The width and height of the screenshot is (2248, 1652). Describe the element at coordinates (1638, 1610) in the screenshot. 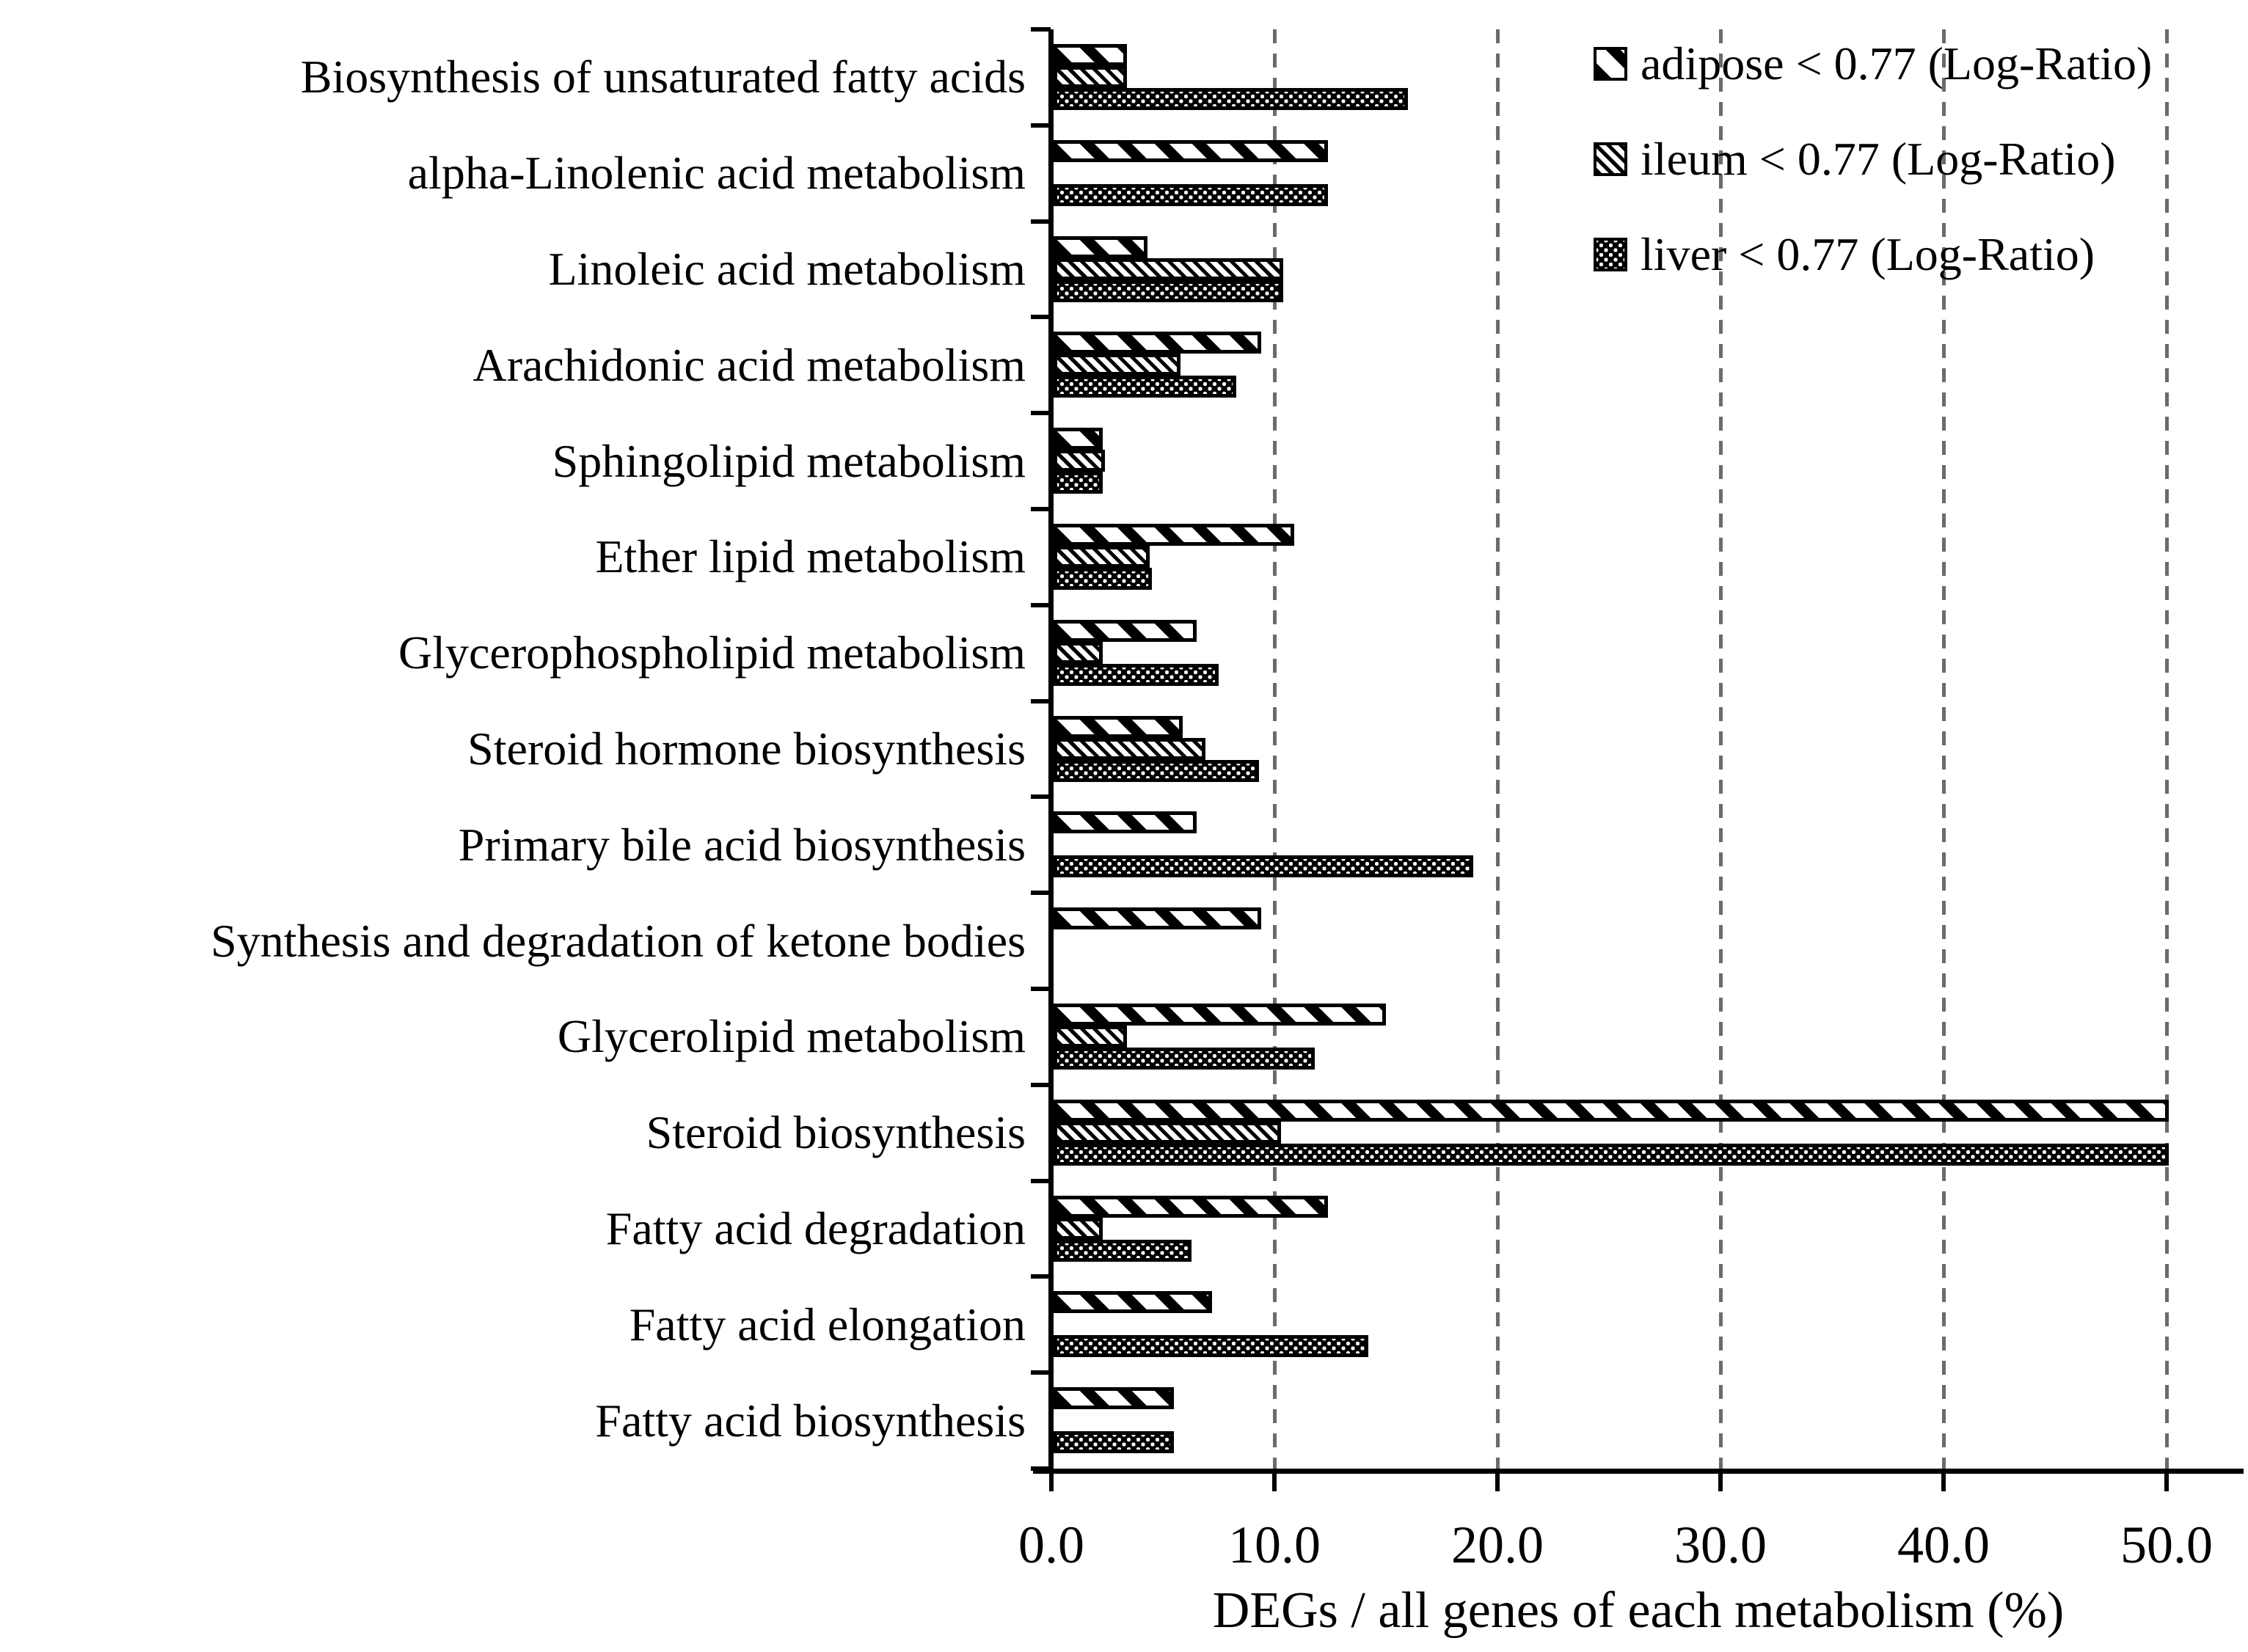

I see `x-axis-title: DEGs / all genes of each metabolism (%)` at that location.